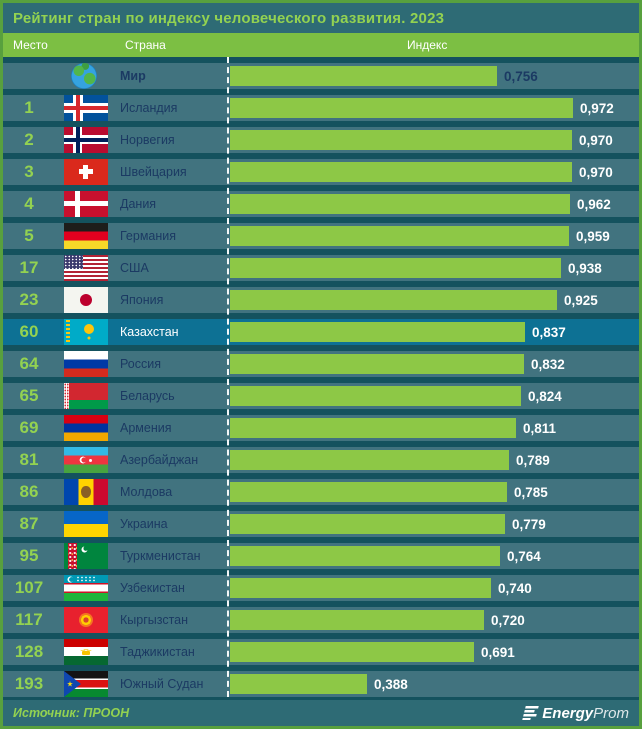  I want to click on country-label: Россия, so click(140, 364).